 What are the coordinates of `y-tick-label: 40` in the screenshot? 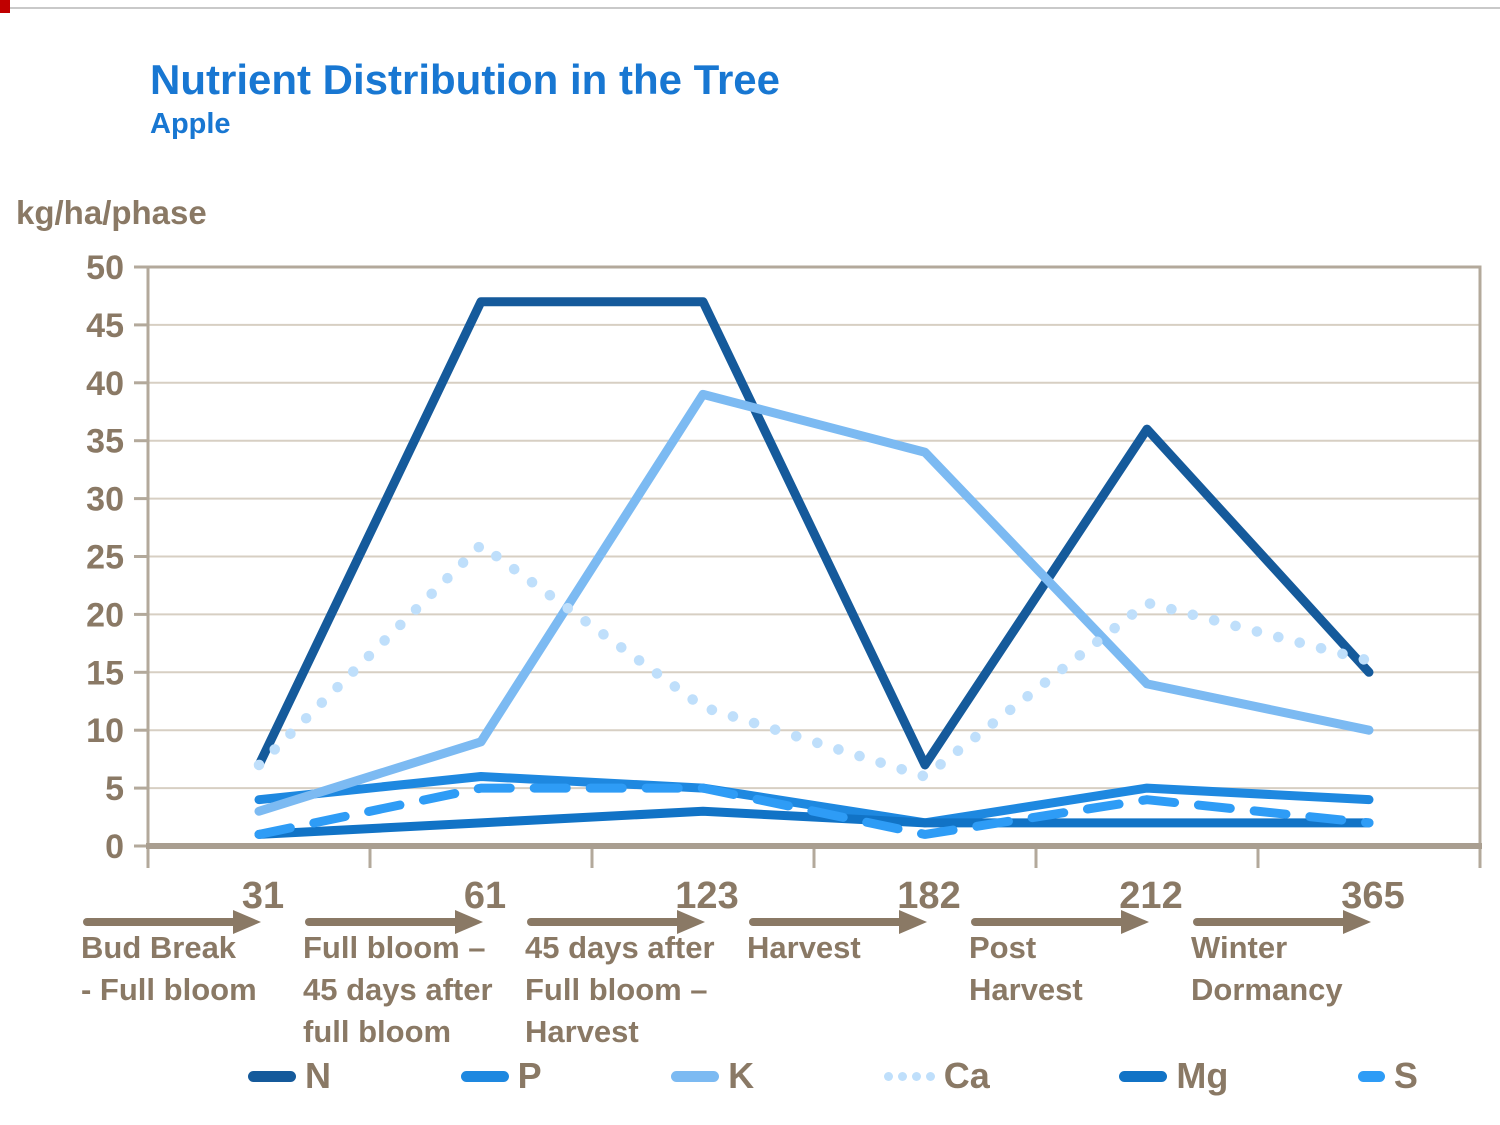 It's located at (105, 384).